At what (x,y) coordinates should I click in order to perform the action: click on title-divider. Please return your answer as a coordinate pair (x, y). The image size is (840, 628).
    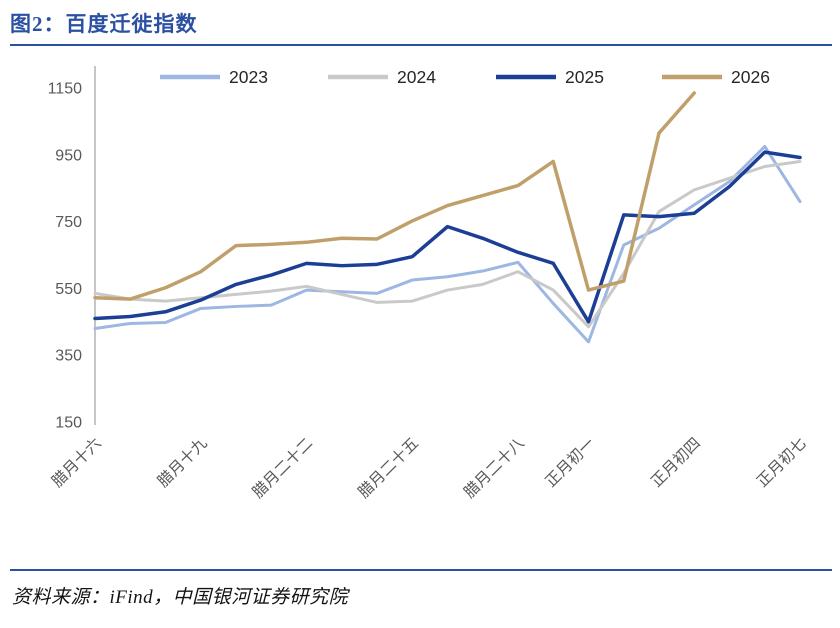
    Looking at the image, I should click on (421, 45).